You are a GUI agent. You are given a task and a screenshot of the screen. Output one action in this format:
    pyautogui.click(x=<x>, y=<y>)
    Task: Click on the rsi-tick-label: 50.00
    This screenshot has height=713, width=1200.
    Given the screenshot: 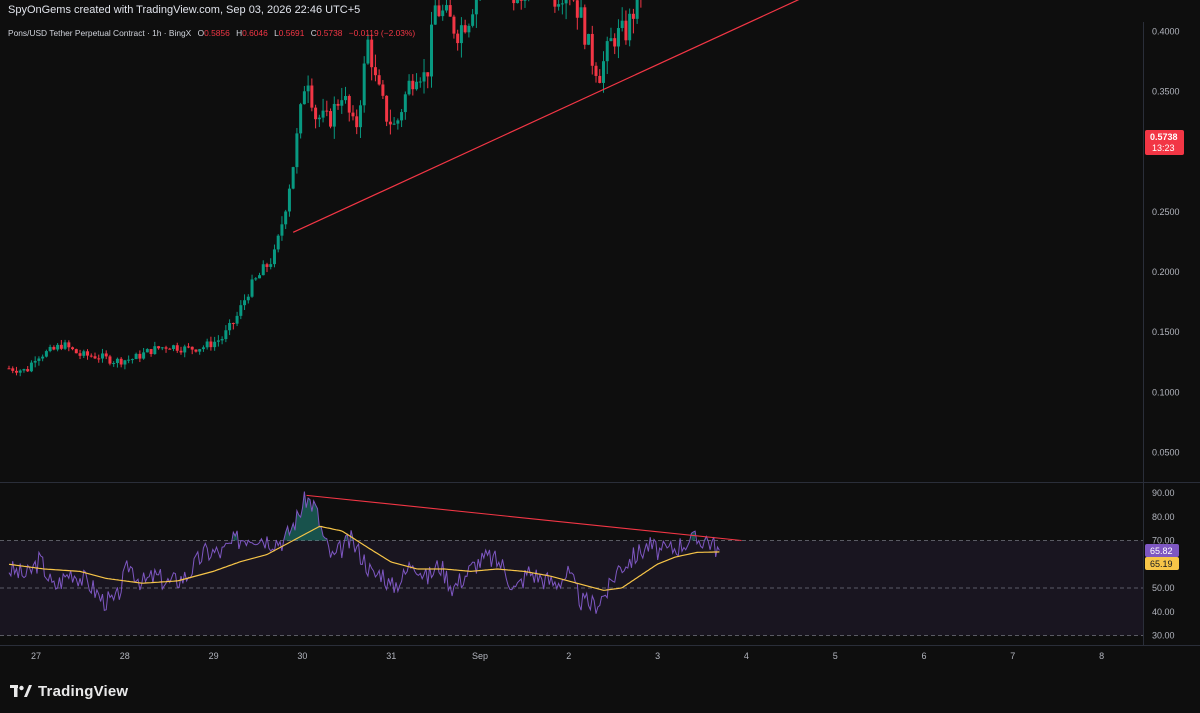 What is the action you would take?
    pyautogui.click(x=1163, y=588)
    